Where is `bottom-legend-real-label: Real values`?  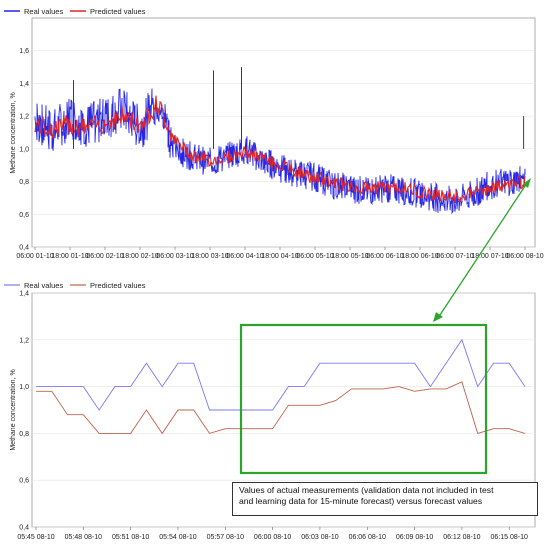
bottom-legend-real-label: Real values is located at coordinates (43, 285).